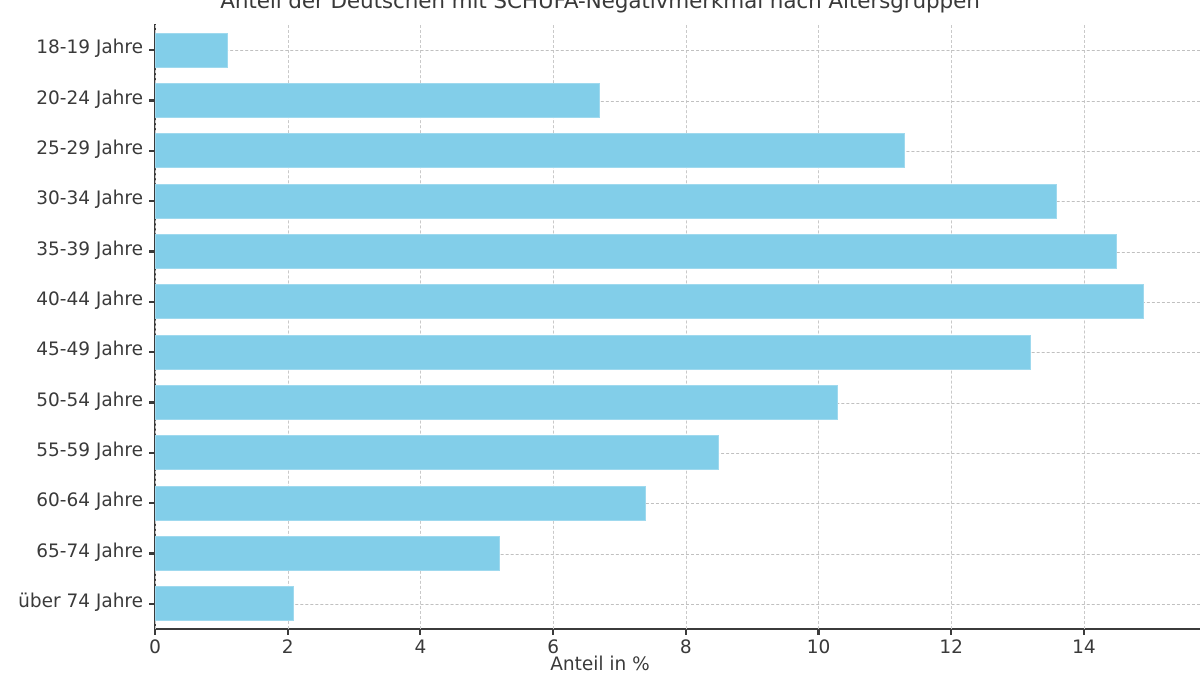 The height and width of the screenshot is (675, 1200). Describe the element at coordinates (600, 664) in the screenshot. I see `x-axis-label: Anteil in %` at that location.